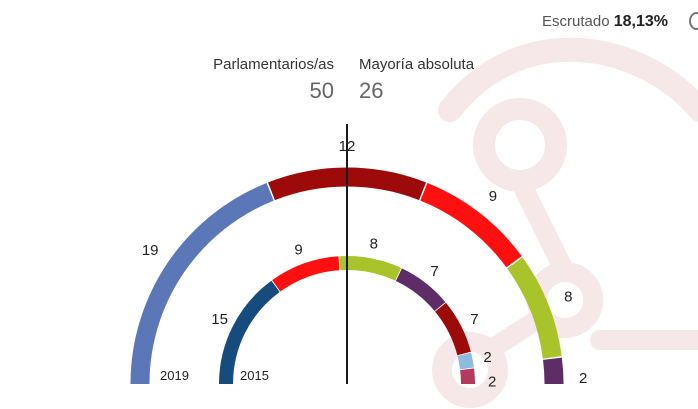 This screenshot has height=409, width=698. I want to click on majority-label: Mayoría absoluta, so click(417, 64).